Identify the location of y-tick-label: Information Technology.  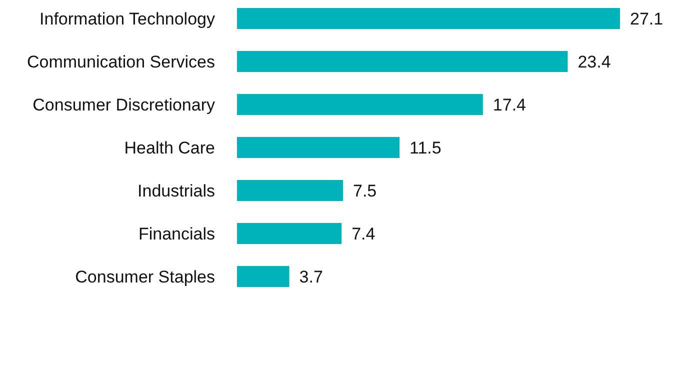
(128, 18).